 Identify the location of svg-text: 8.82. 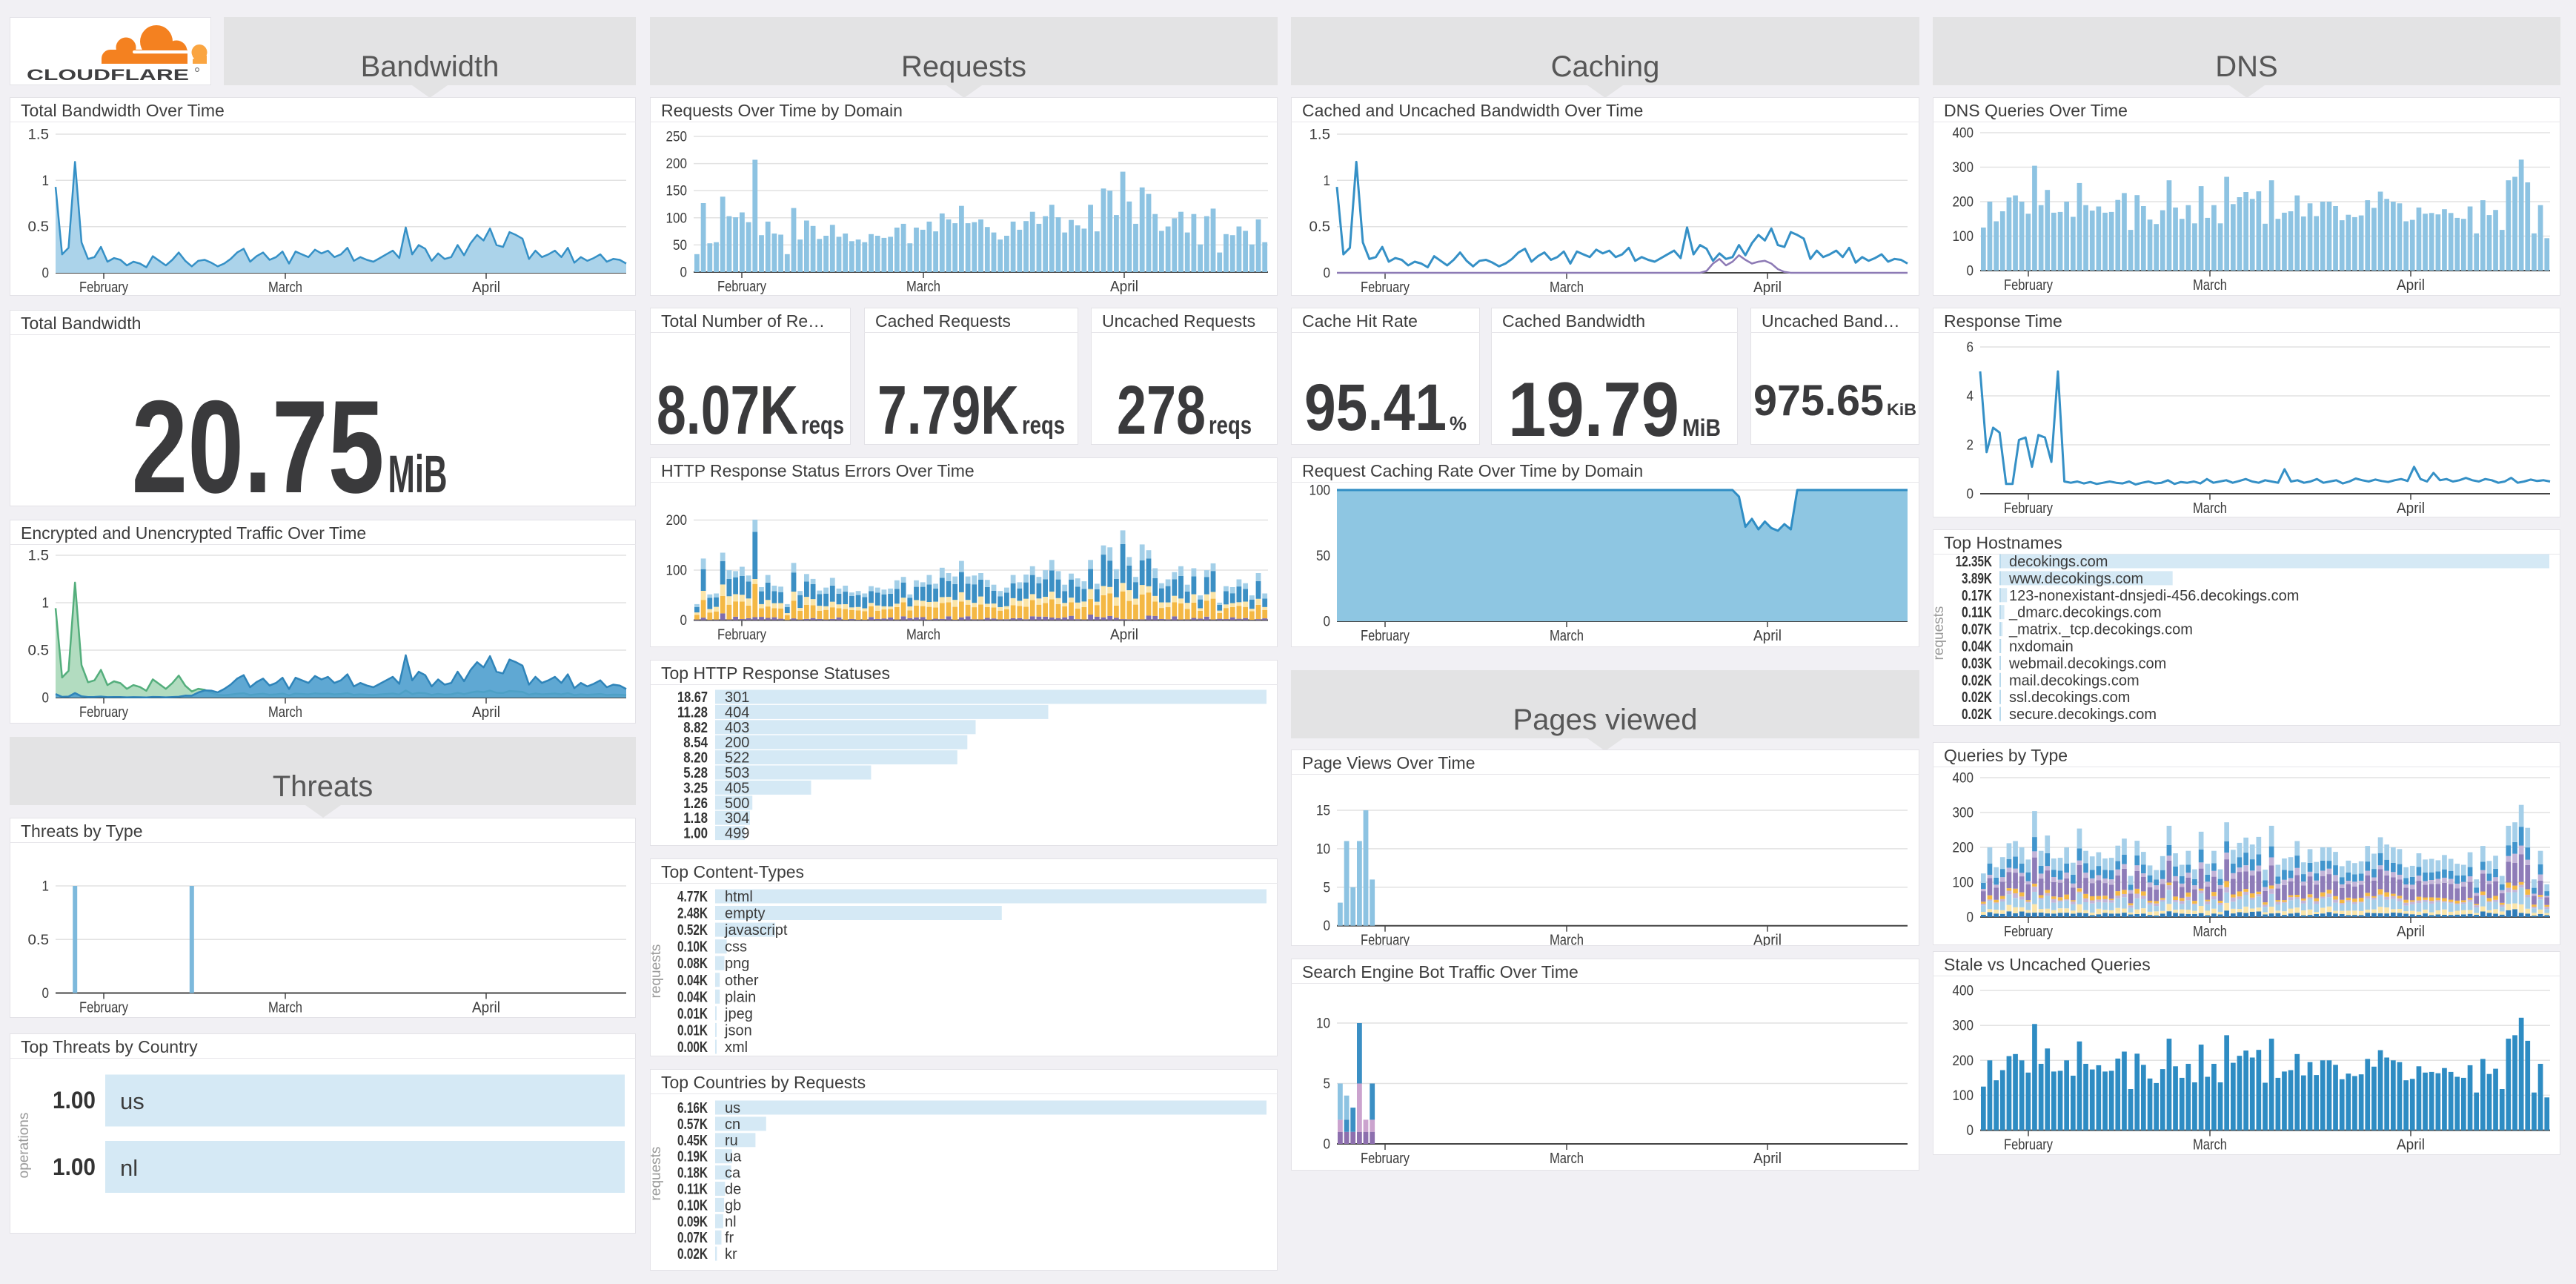
(695, 728).